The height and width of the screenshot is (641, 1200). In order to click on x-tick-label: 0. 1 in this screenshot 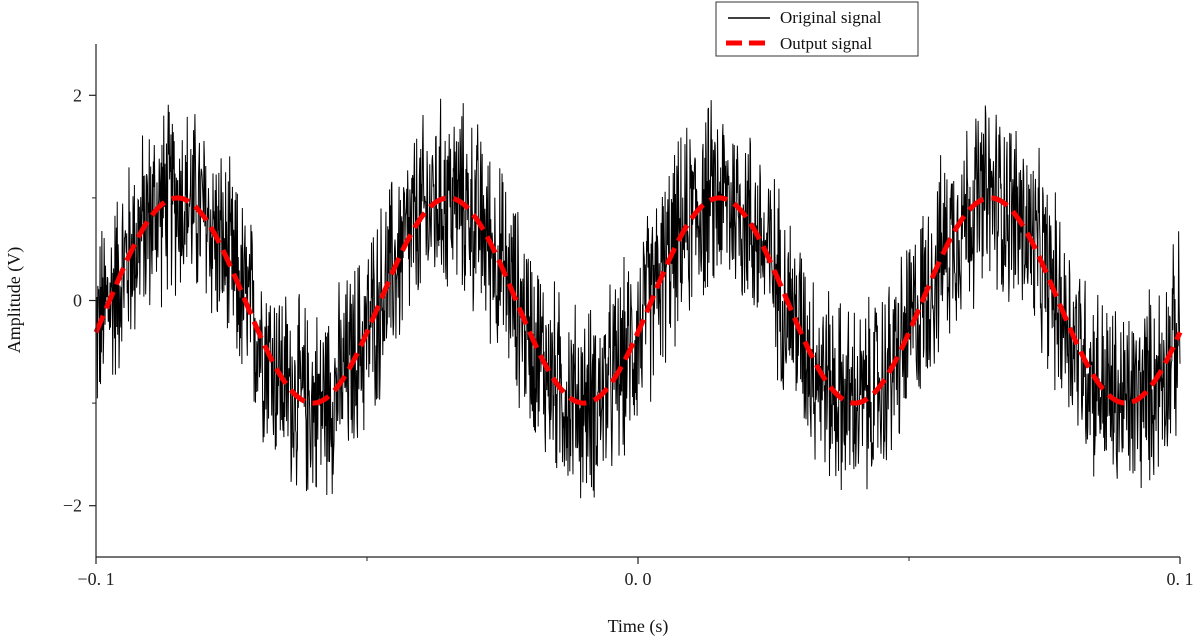, I will do `click(1180, 579)`.